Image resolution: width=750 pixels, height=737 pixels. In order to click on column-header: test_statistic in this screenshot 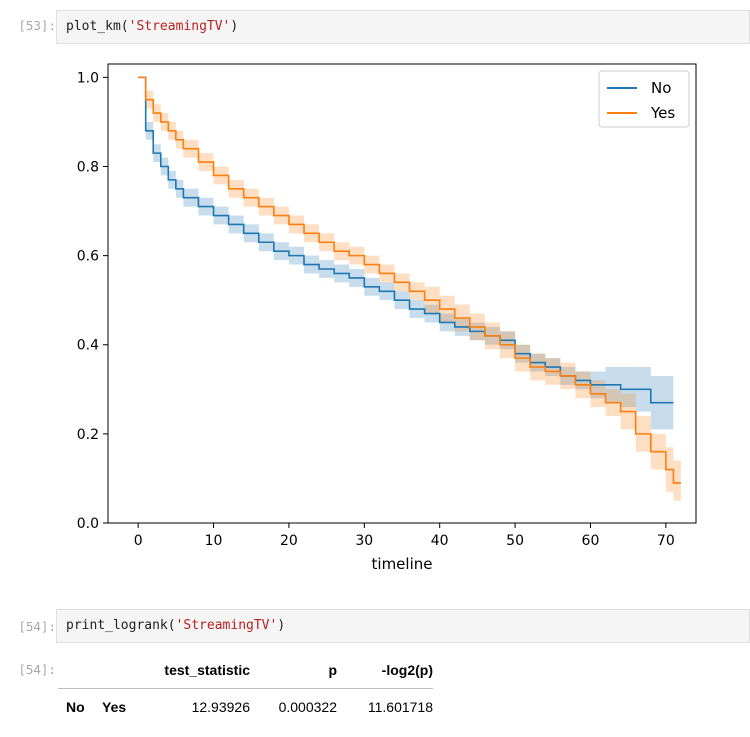, I will do `click(207, 670)`.